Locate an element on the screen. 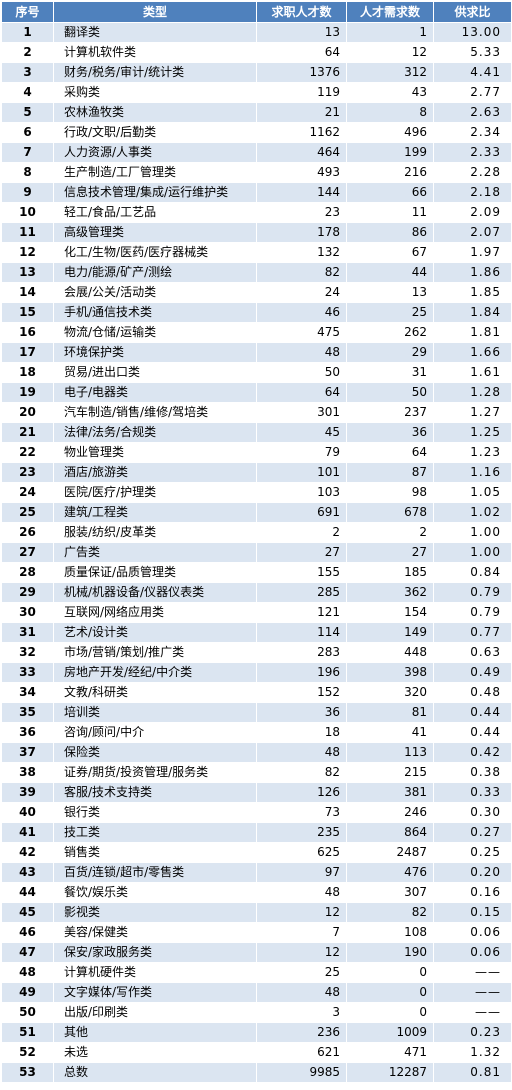 This screenshot has height=1090, width=512. row-ratio: 1.25 is located at coordinates (472, 432).